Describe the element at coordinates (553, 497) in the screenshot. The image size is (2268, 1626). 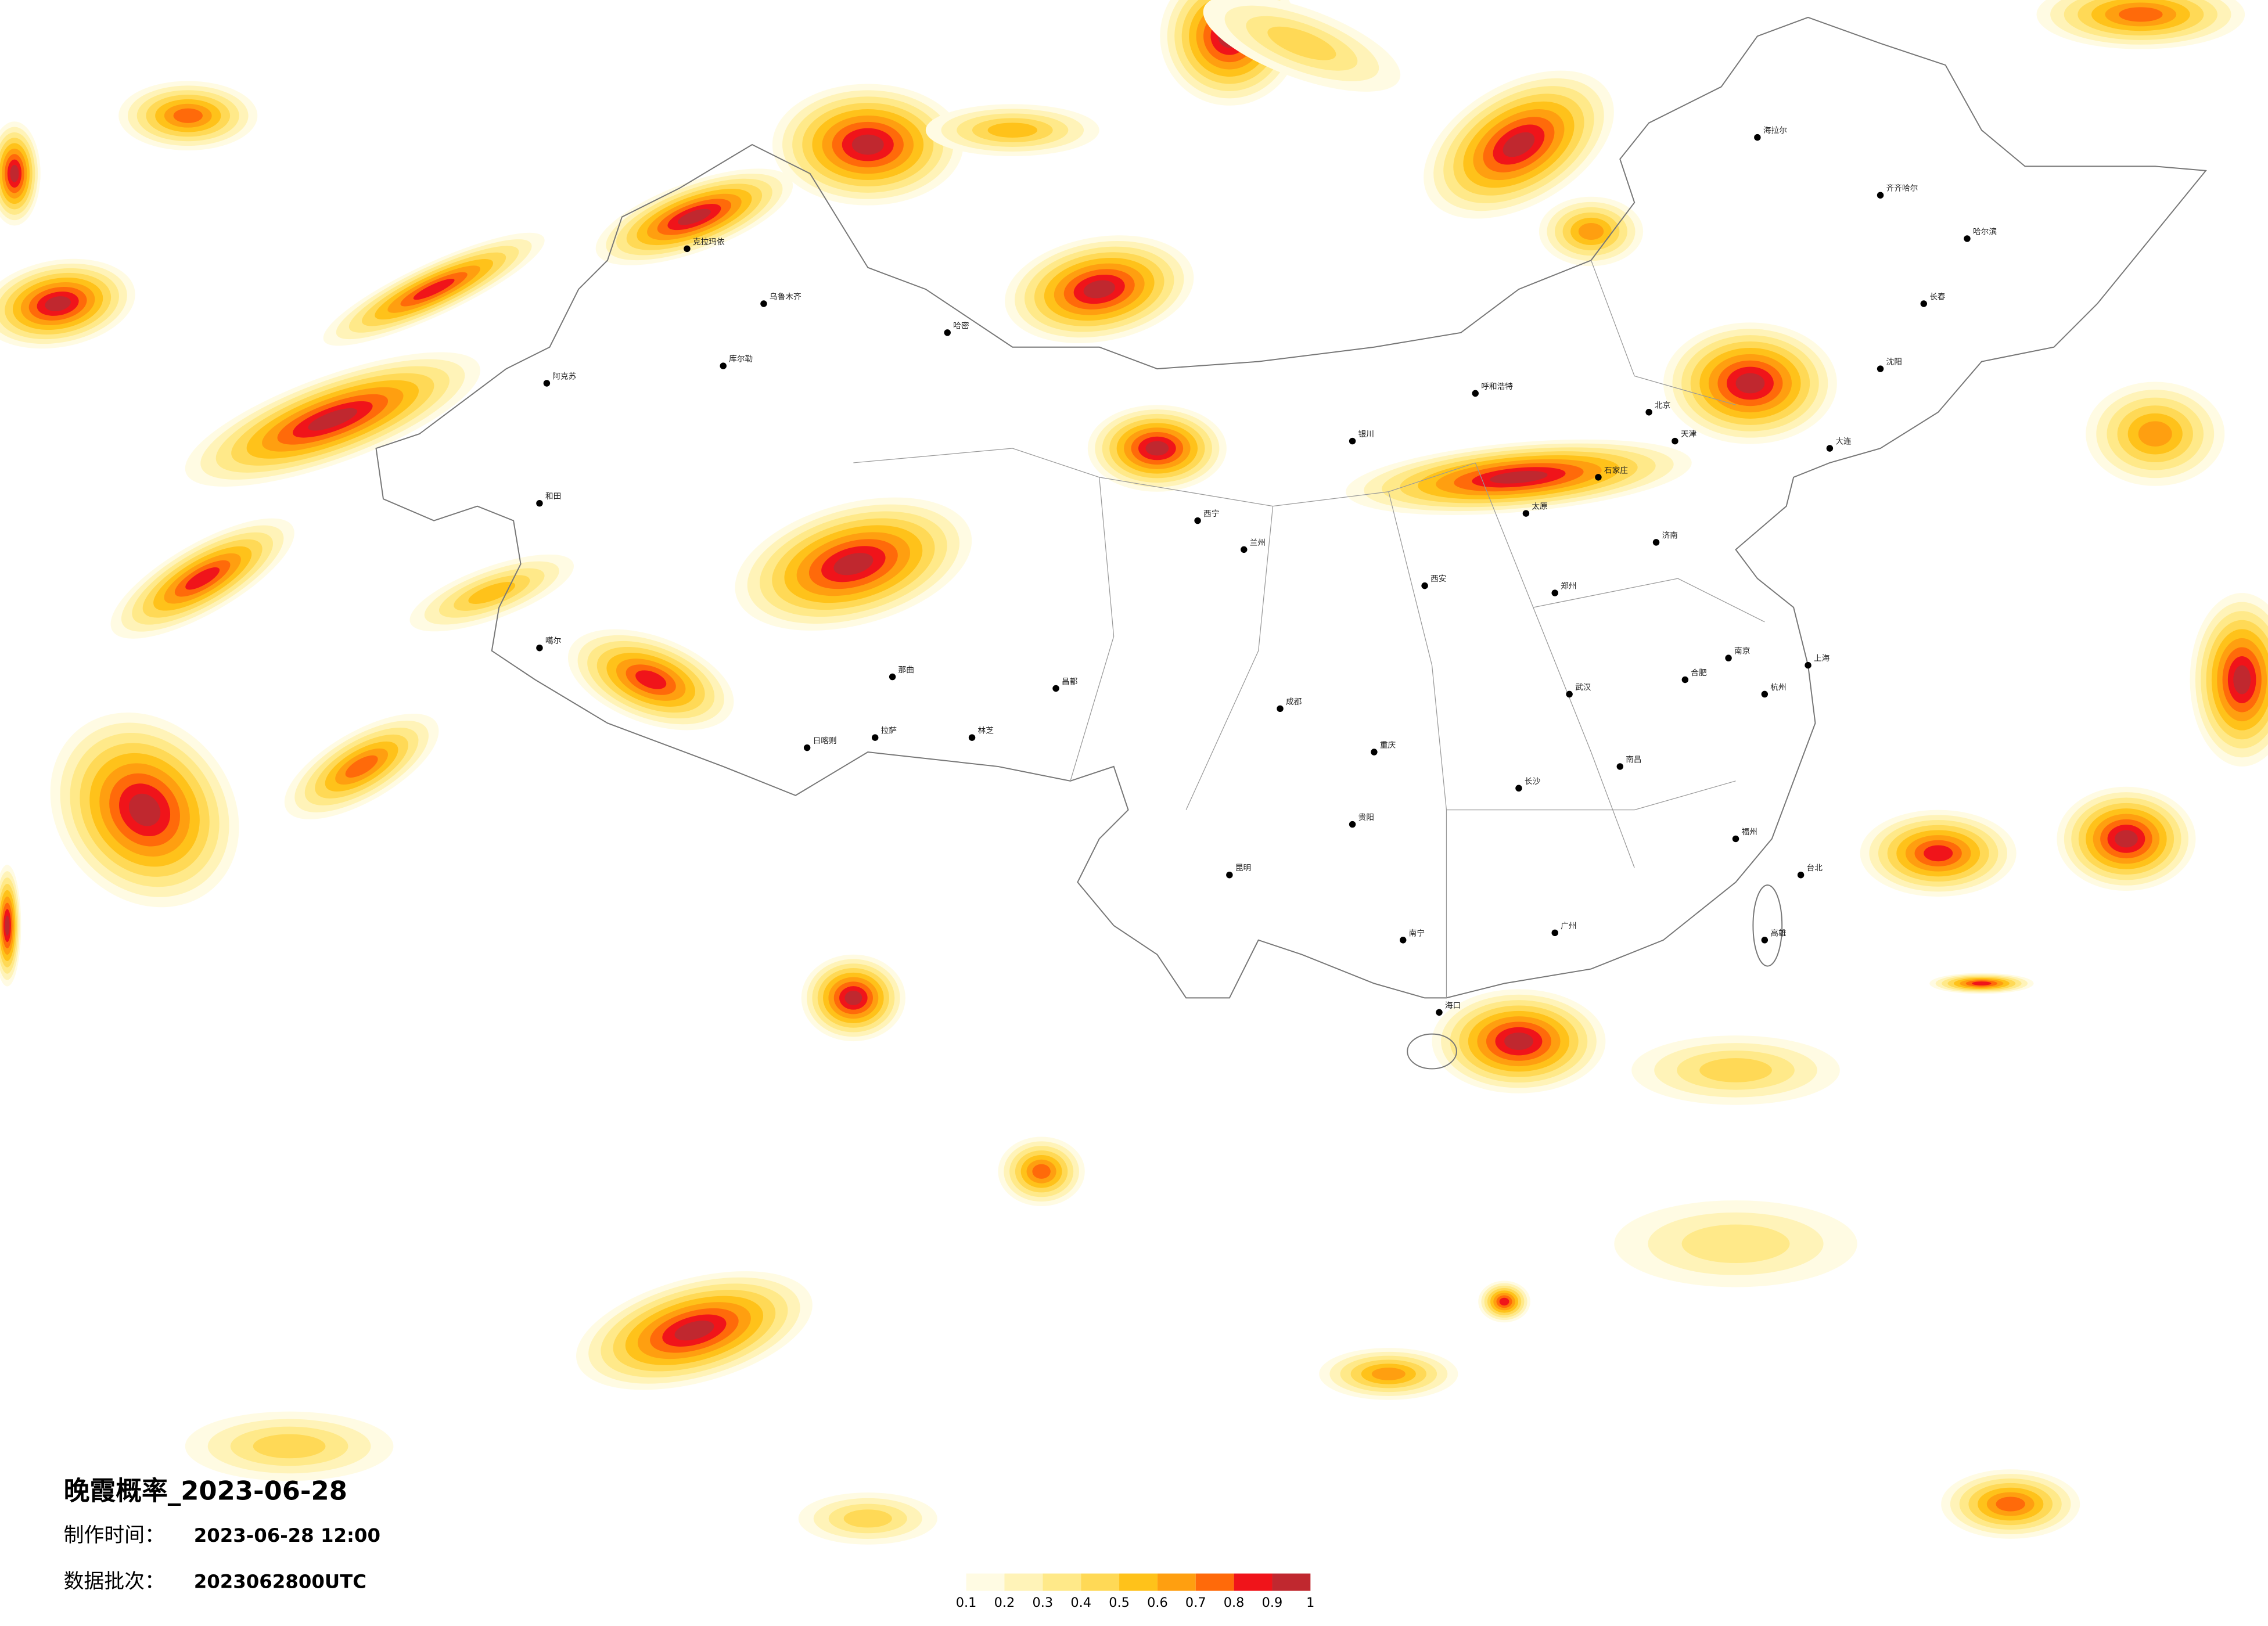
I see `city-label: 和田` at that location.